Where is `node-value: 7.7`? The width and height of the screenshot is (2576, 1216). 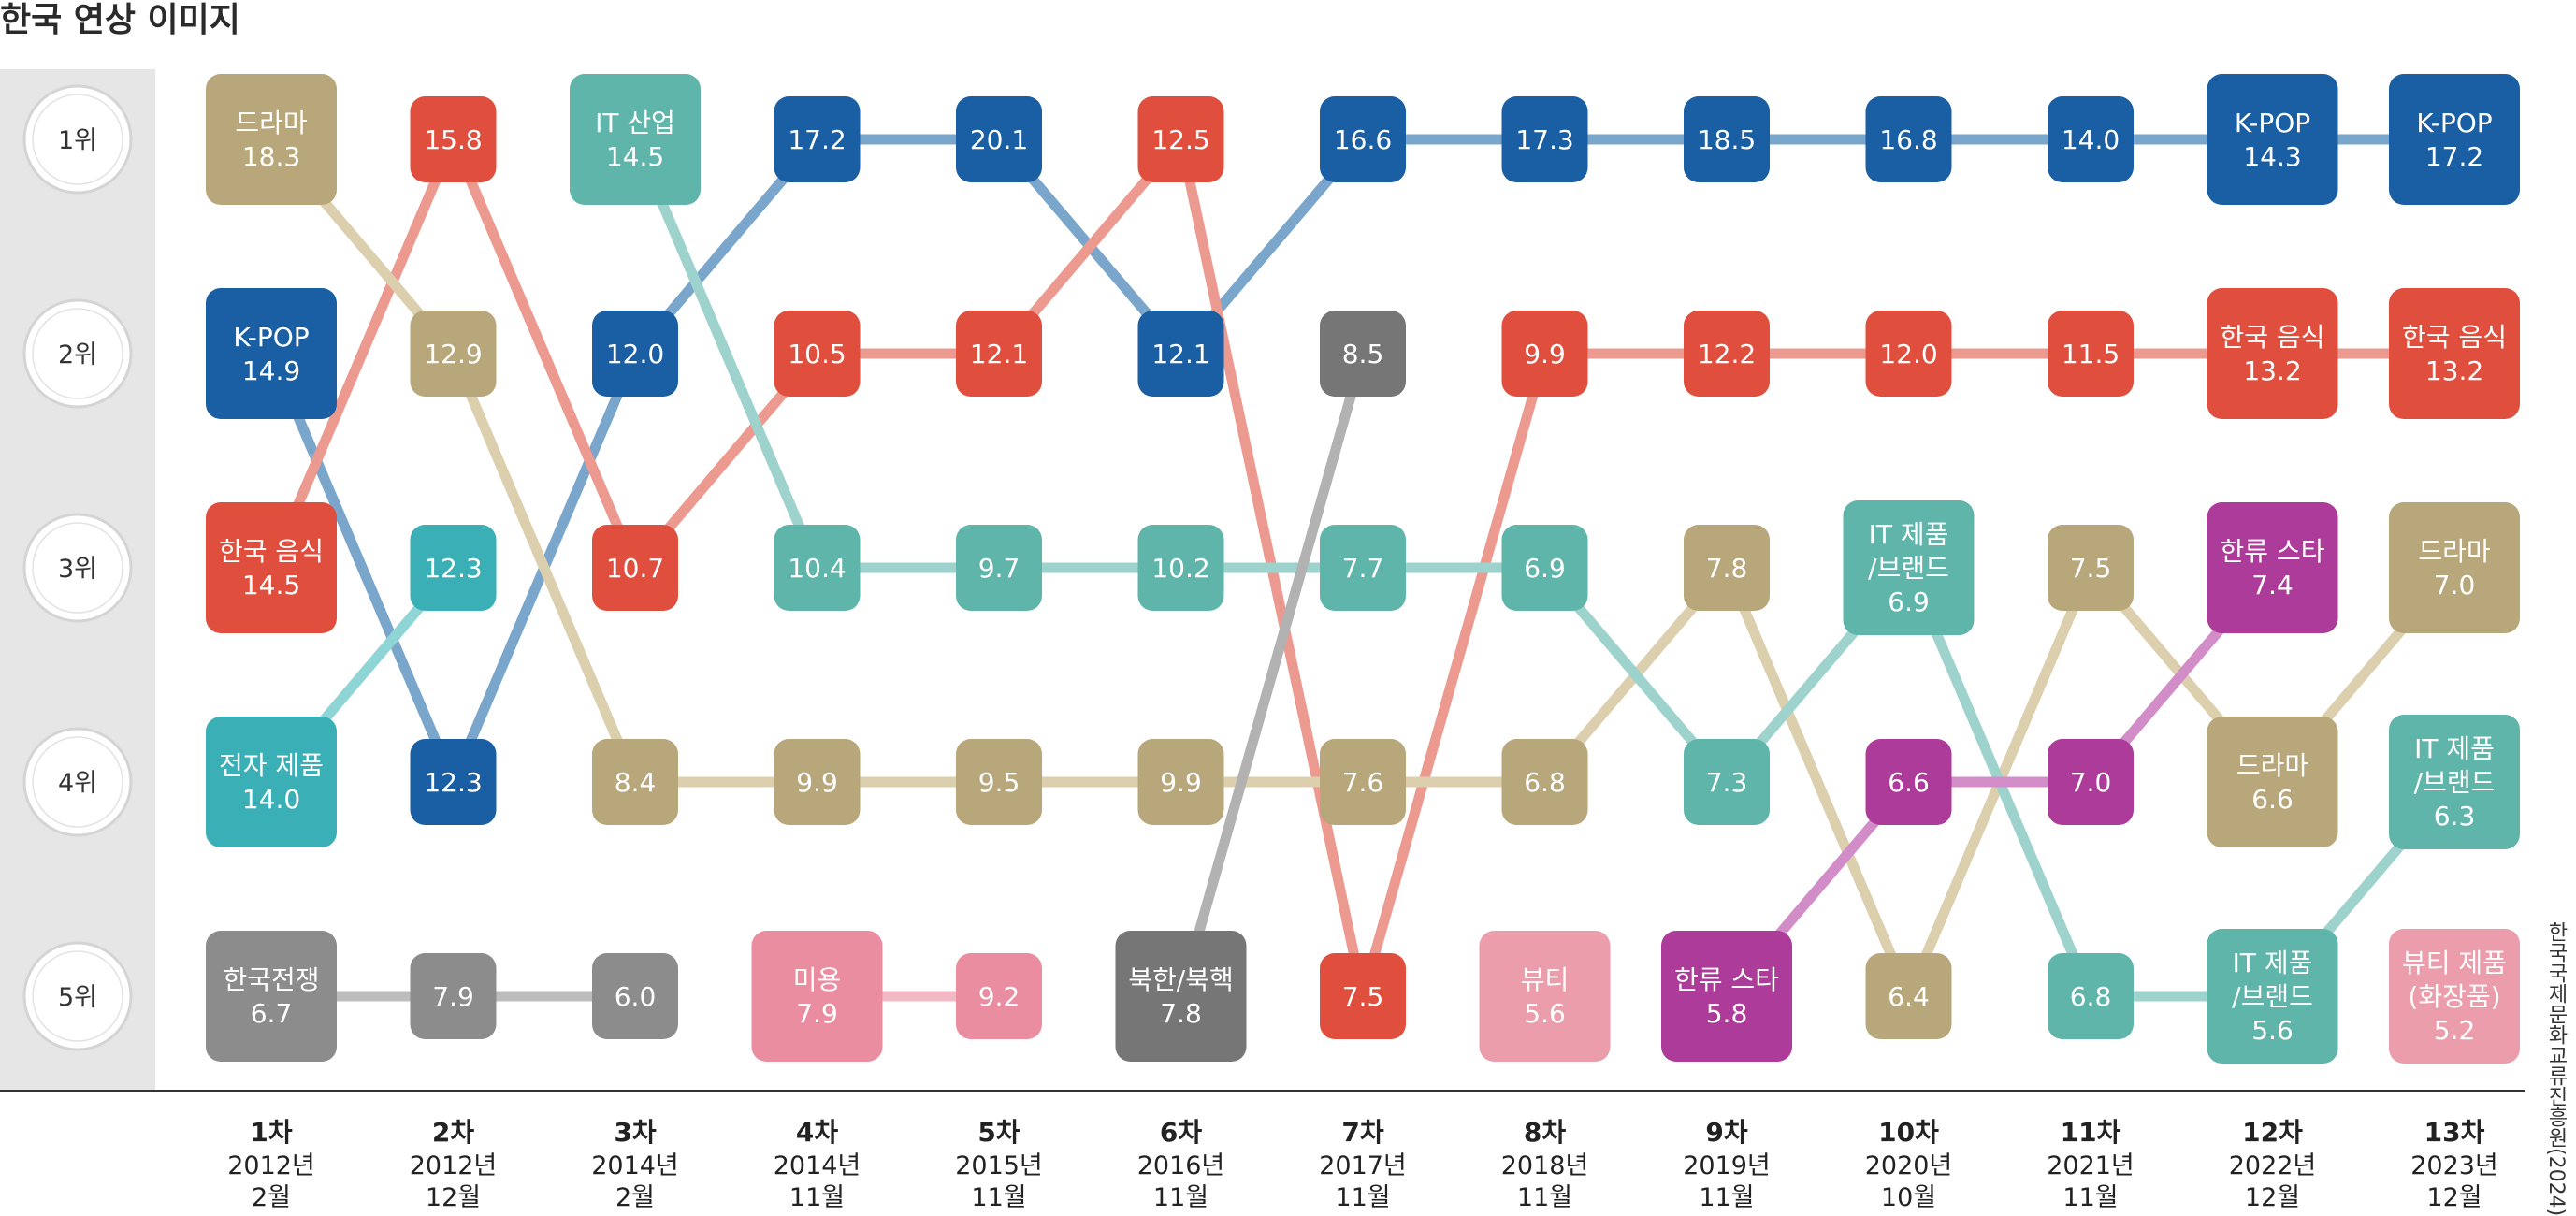 node-value: 7.7 is located at coordinates (1363, 568).